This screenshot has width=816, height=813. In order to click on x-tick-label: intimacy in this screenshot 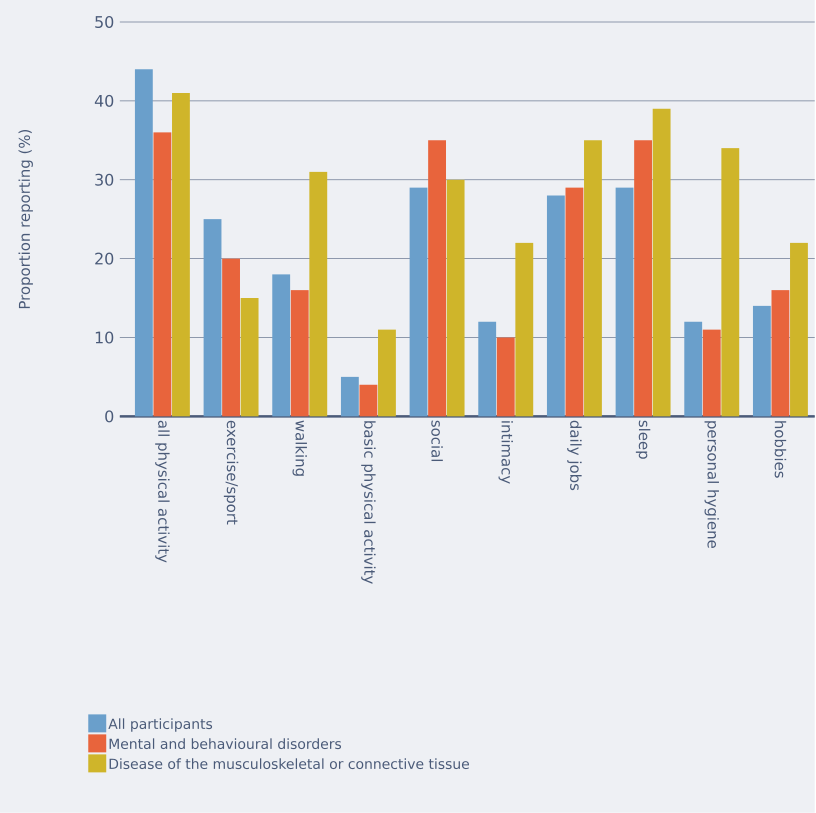, I will do `click(505, 452)`.